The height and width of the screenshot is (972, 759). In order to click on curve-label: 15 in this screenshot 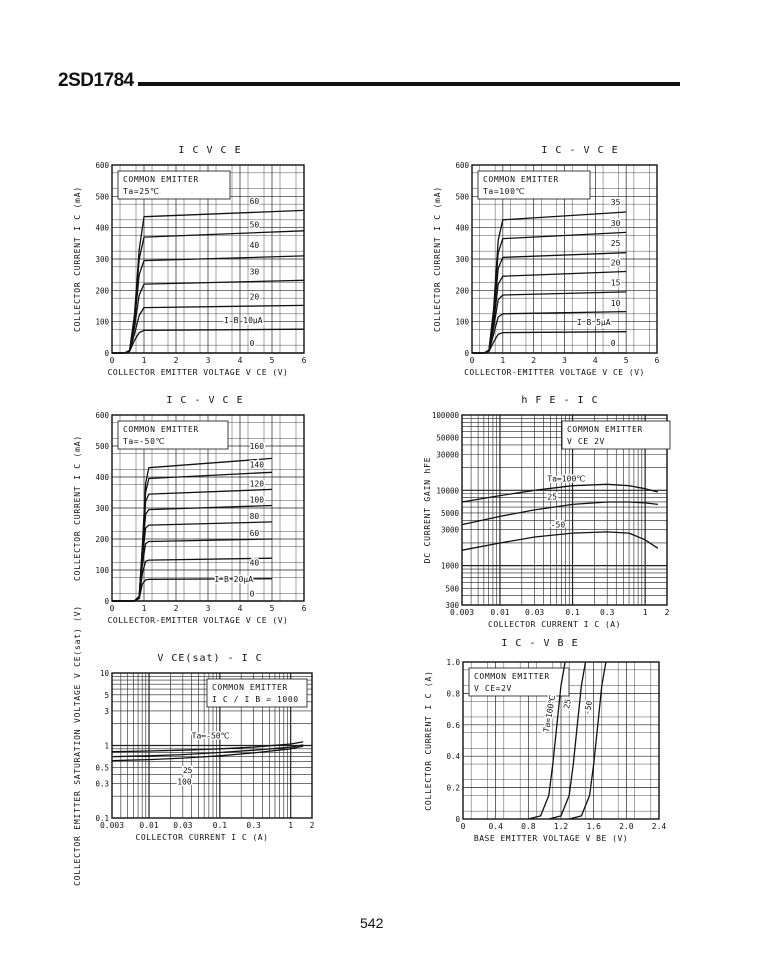, I will do `click(616, 283)`.